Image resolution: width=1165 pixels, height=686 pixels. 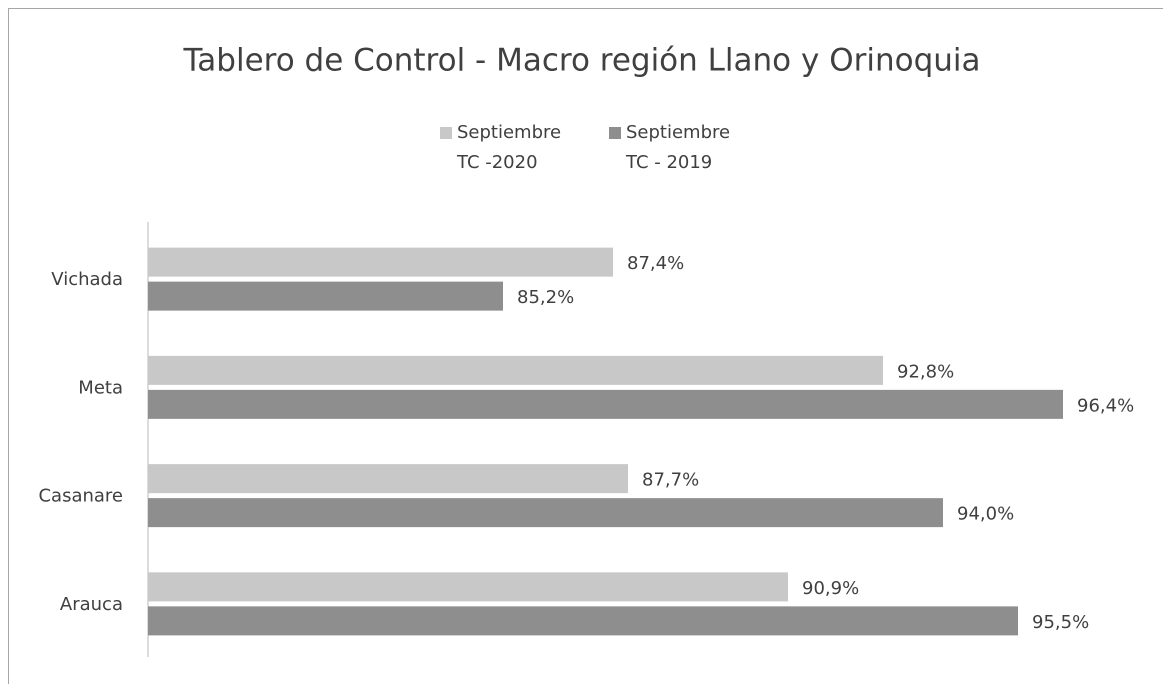 What do you see at coordinates (830, 588) in the screenshot?
I see `value-label: 90,9%` at bounding box center [830, 588].